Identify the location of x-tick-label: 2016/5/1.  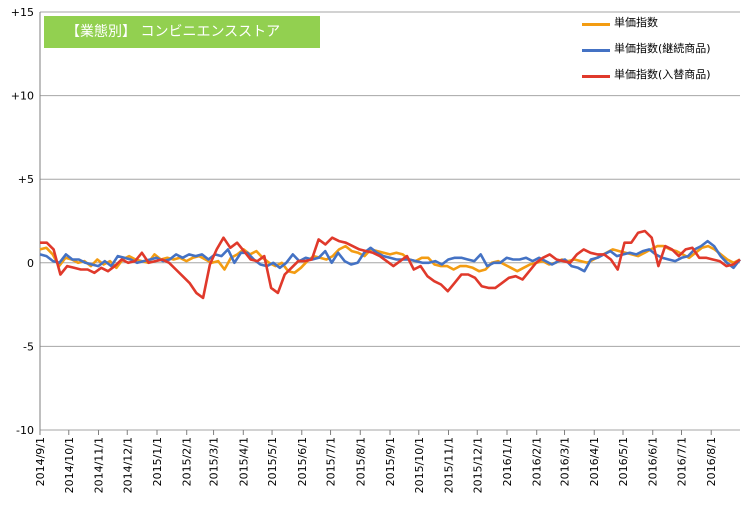
(623, 461).